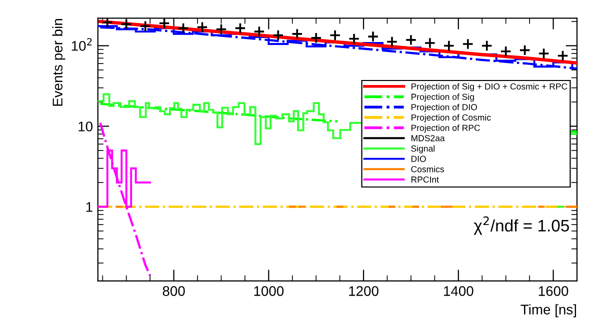  Describe the element at coordinates (85, 127) in the screenshot. I see `y-tick-label: 10` at that location.